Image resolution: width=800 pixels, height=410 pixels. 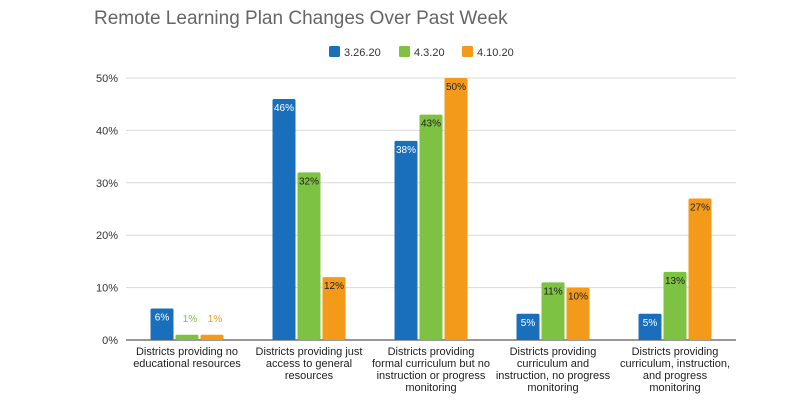 What do you see at coordinates (107, 236) in the screenshot?
I see `y-tick-label: 20%` at bounding box center [107, 236].